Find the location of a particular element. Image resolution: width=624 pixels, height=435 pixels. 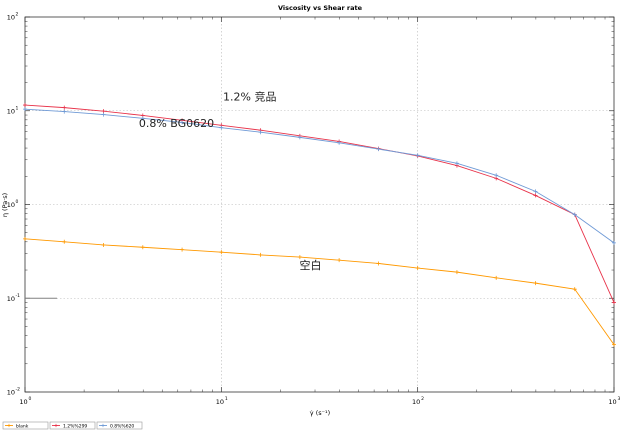

y-tick-label-0: 10 is located at coordinates (11, 393).